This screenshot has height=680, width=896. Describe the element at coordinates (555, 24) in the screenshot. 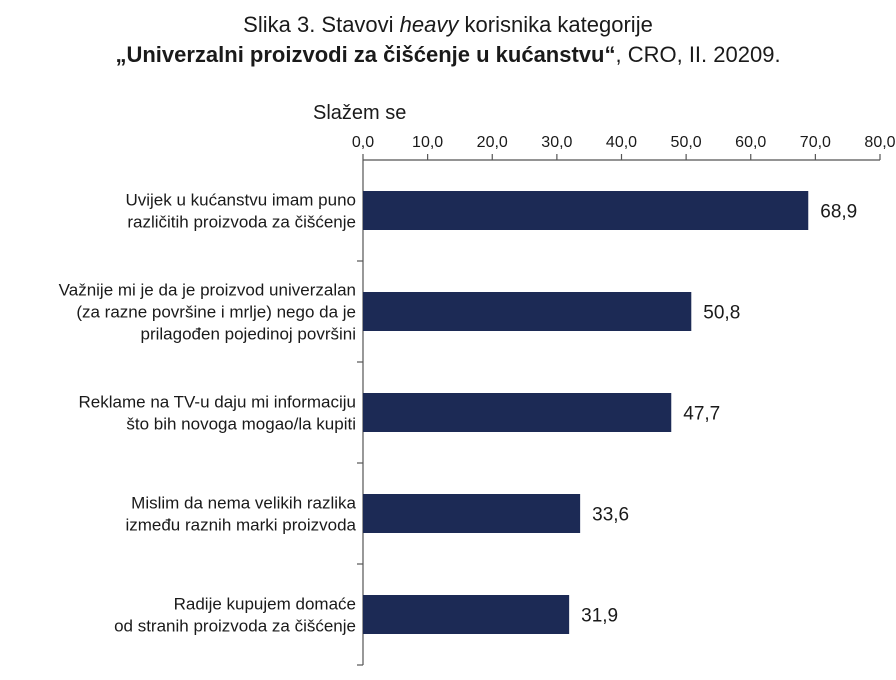

I see `title-line-1-part-2: korisnika kategorije` at that location.